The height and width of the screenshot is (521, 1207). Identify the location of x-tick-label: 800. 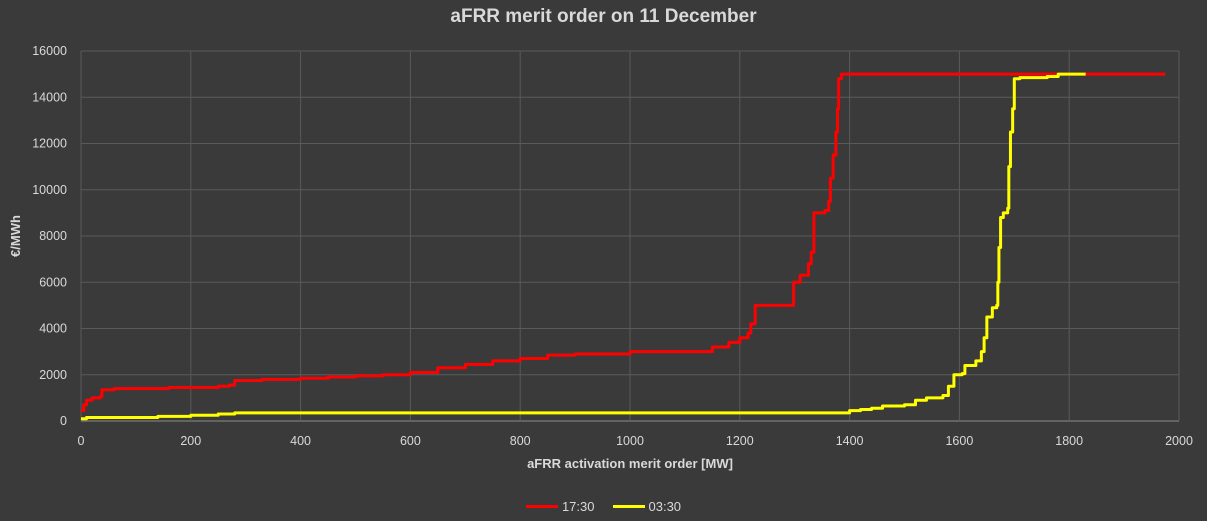
(520, 441).